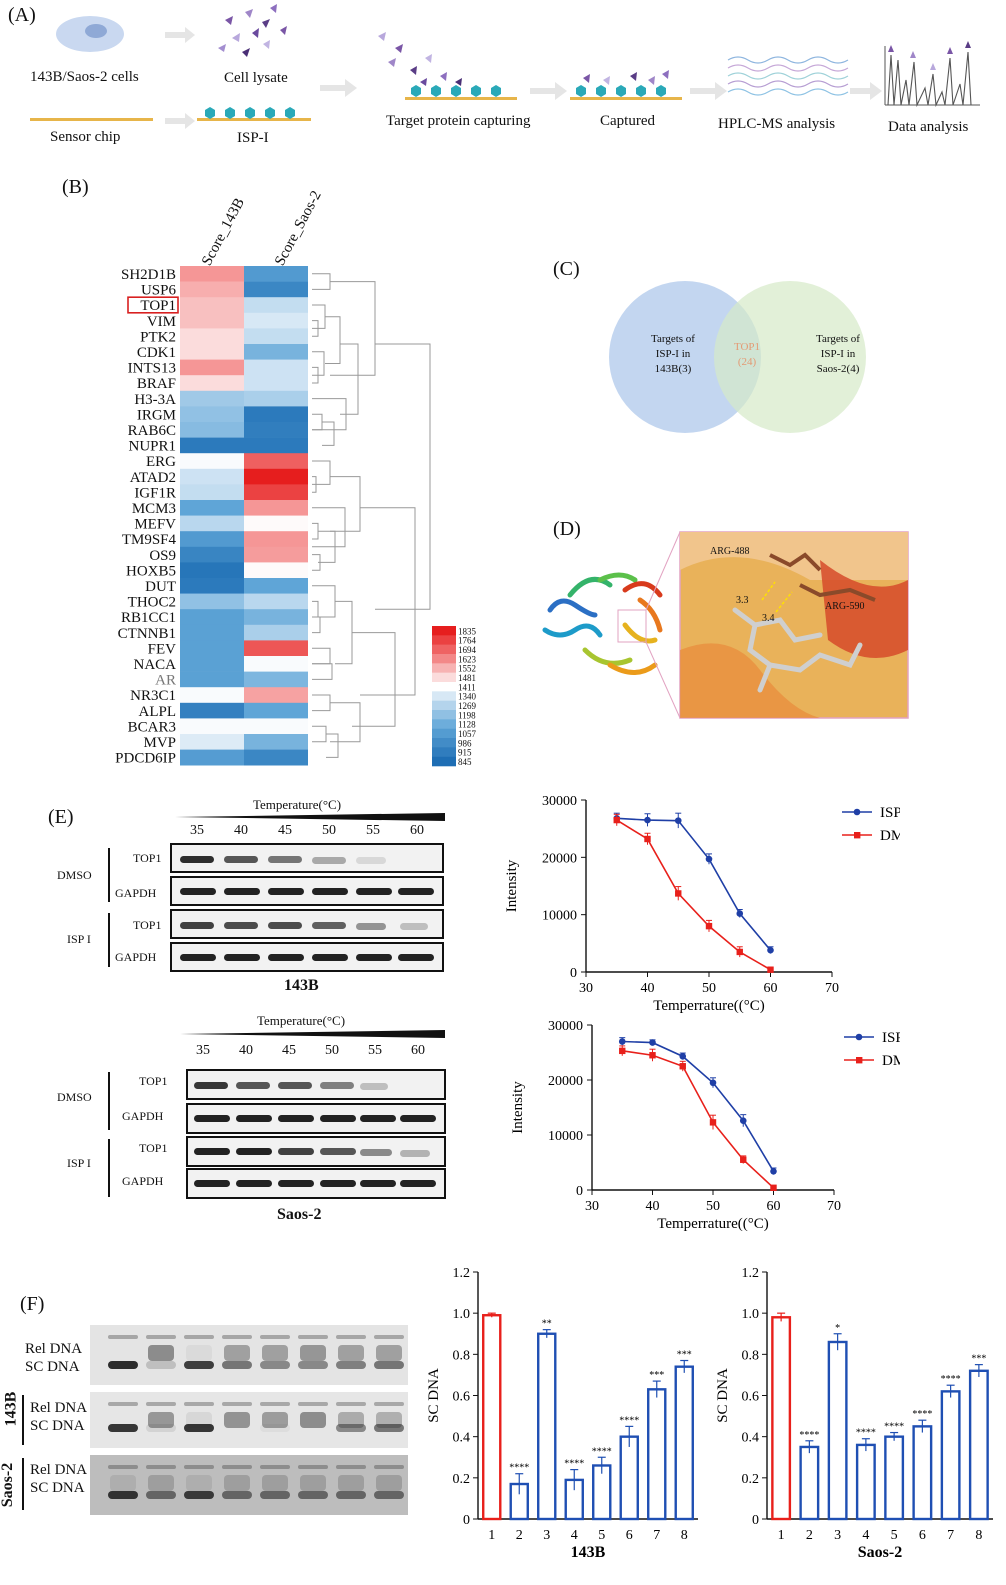  Describe the element at coordinates (467, 641) in the screenshot. I see `legend-tick: 1764` at that location.